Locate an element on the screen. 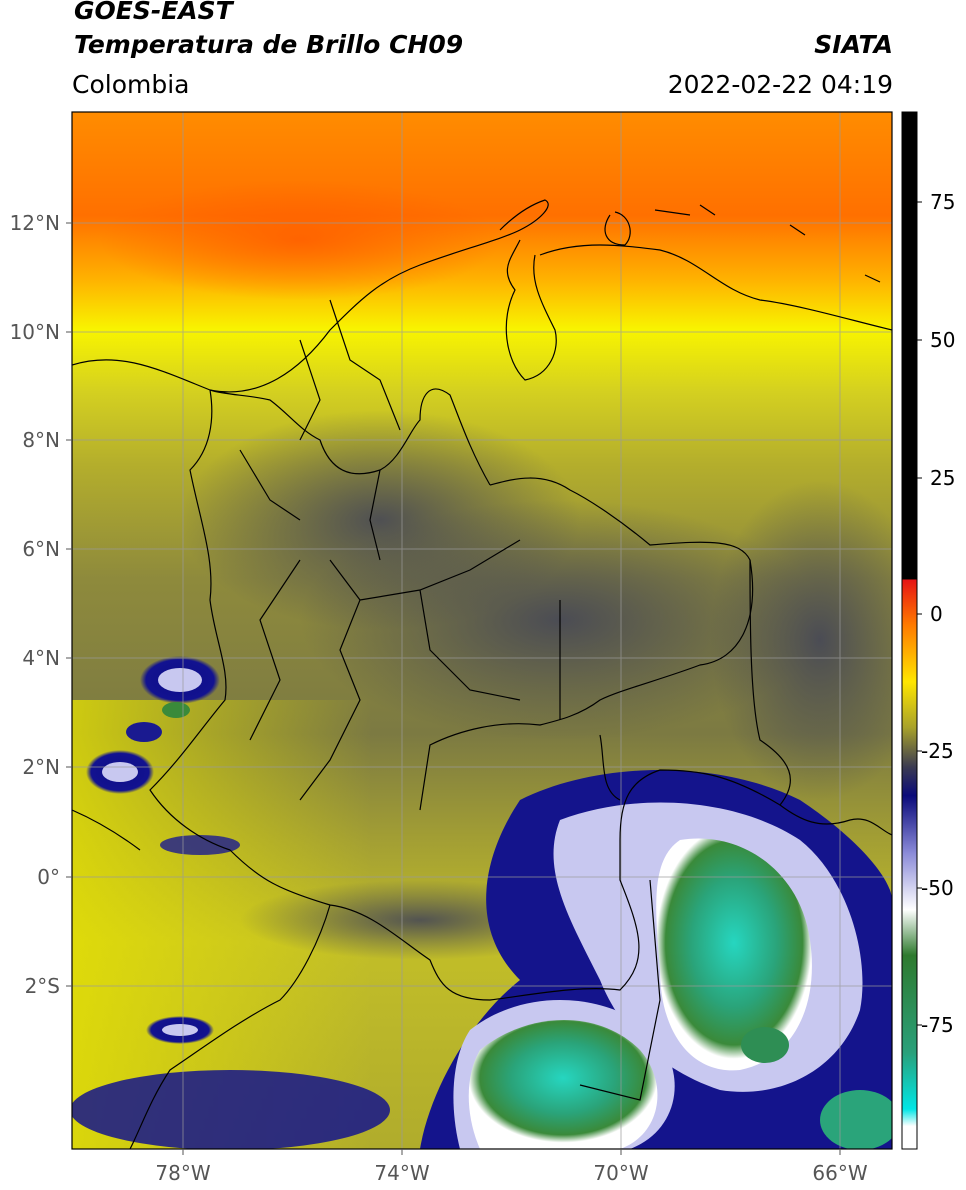 This screenshot has width=966, height=1190. colorbar-frame is located at coordinates (909, 630).